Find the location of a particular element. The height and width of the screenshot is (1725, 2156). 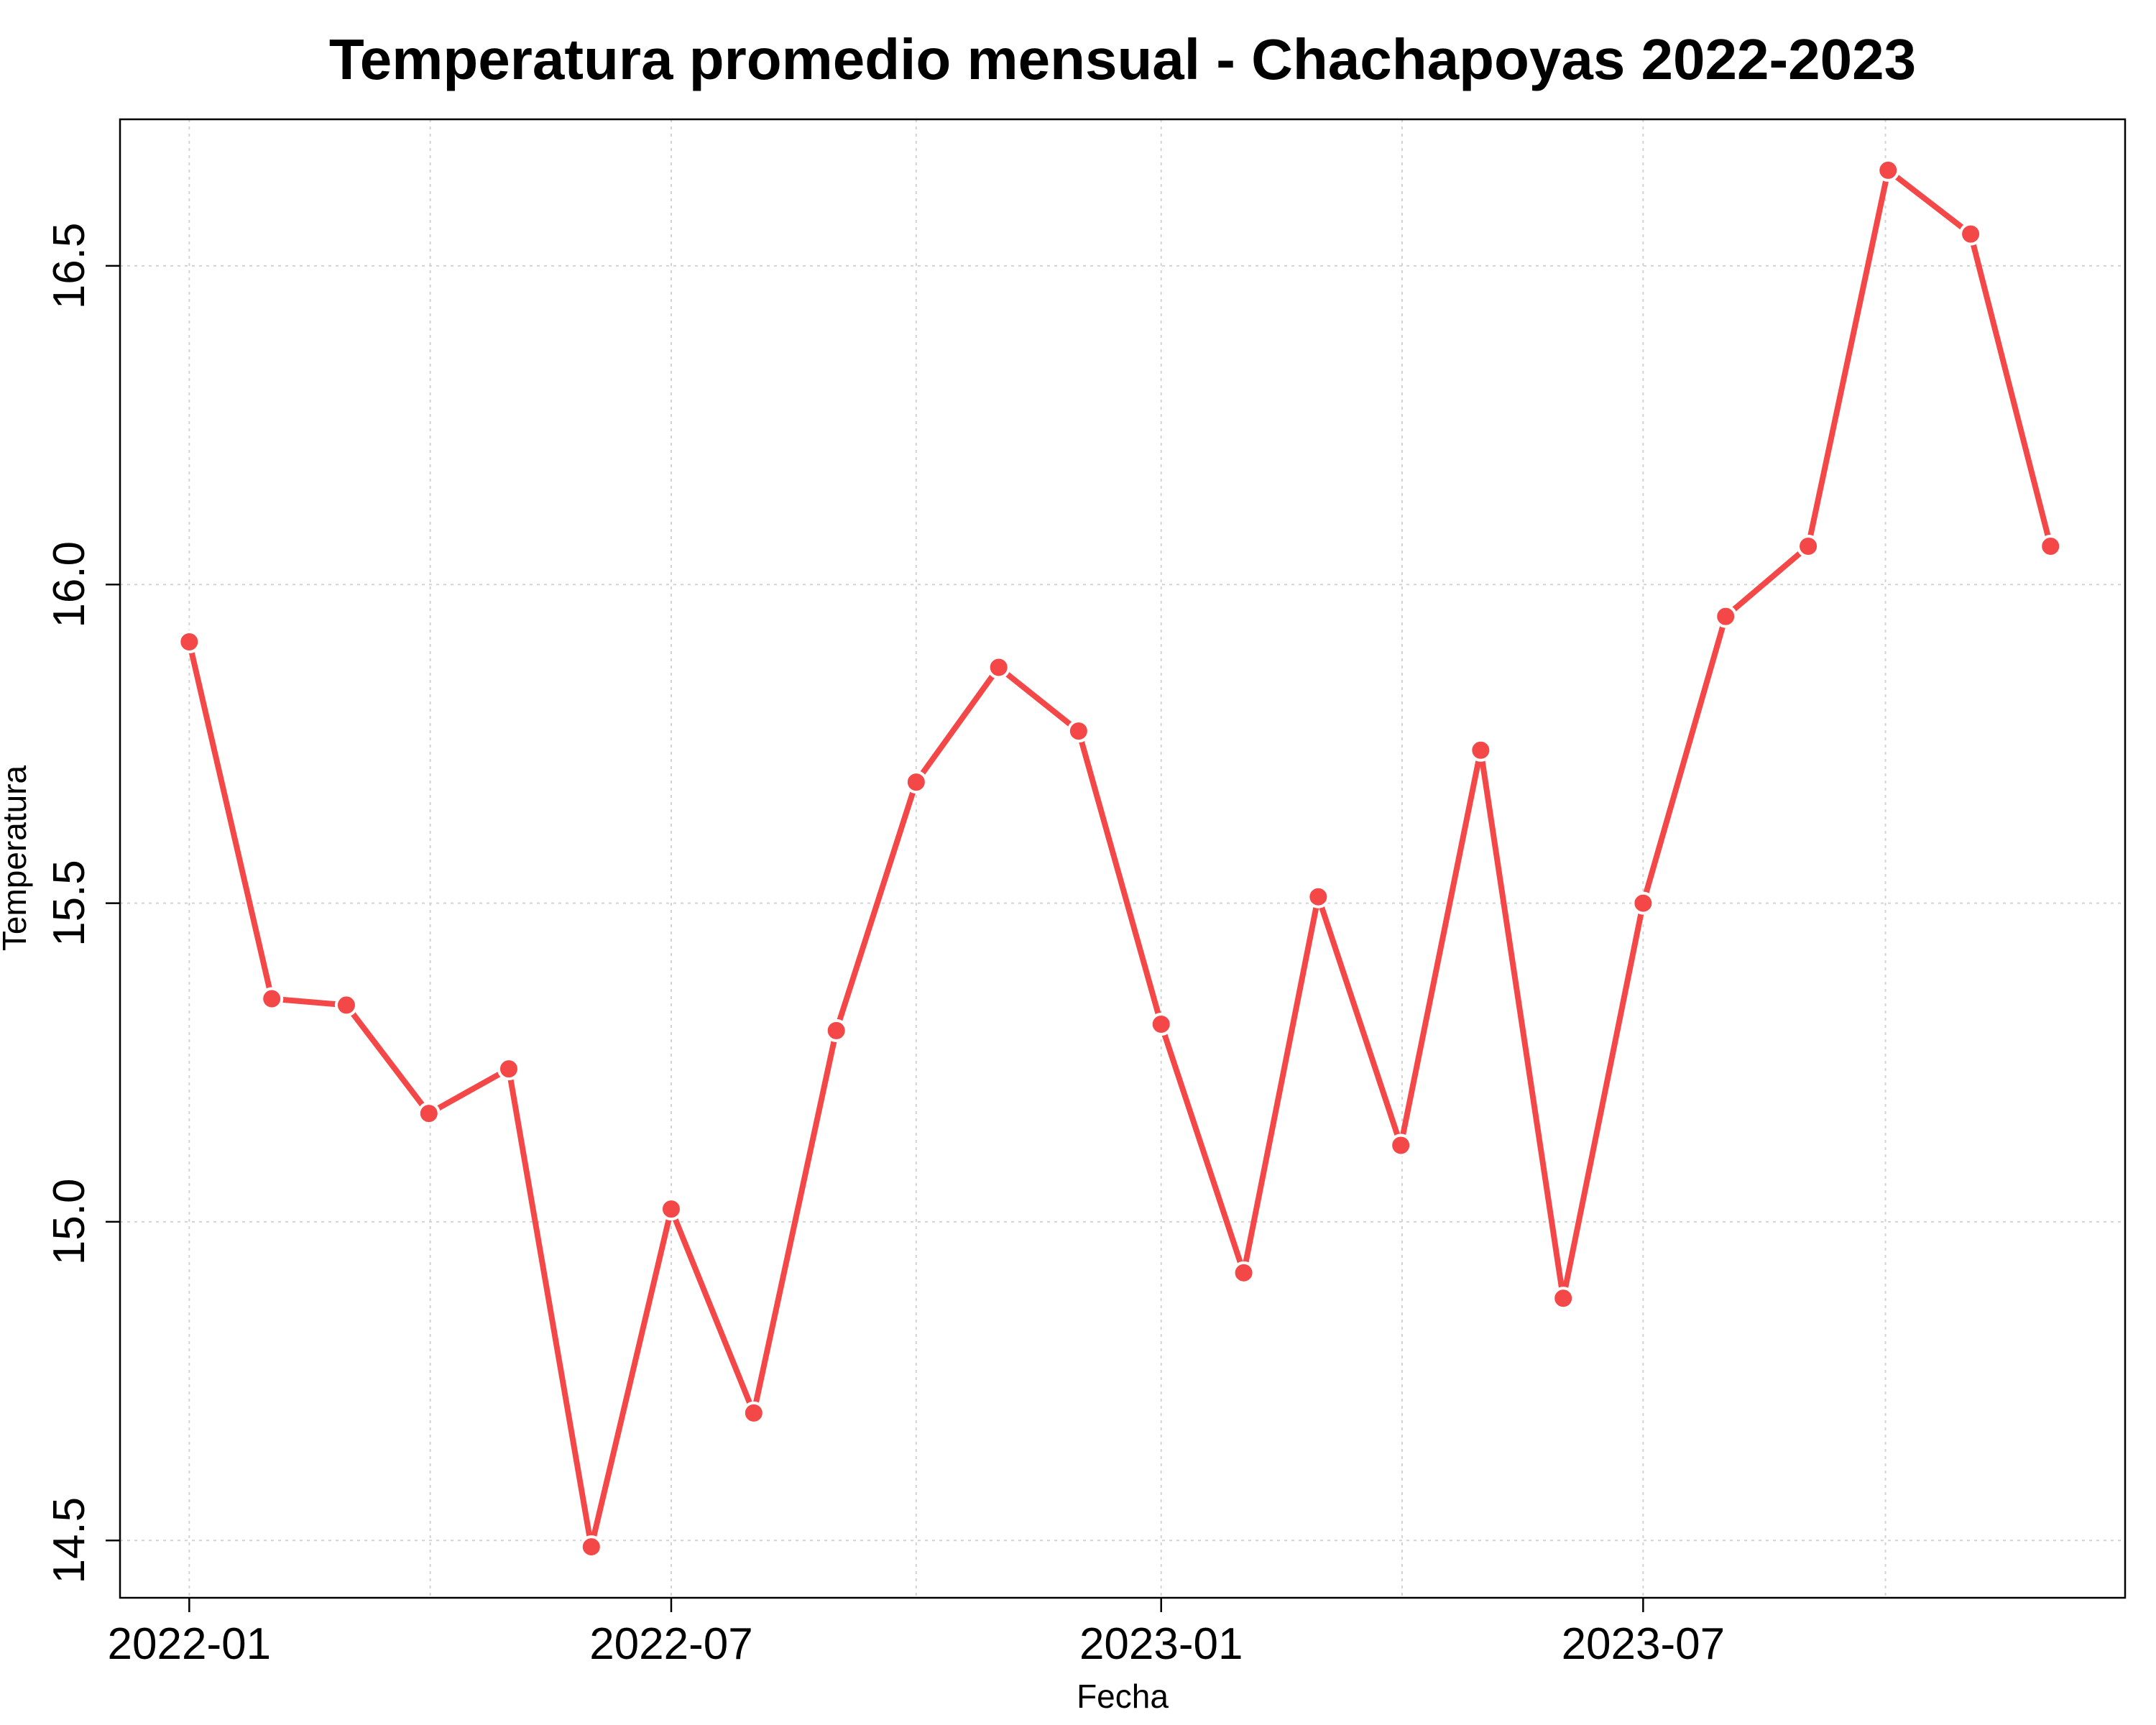

y-tick-label: 14.5 is located at coordinates (69, 1540).